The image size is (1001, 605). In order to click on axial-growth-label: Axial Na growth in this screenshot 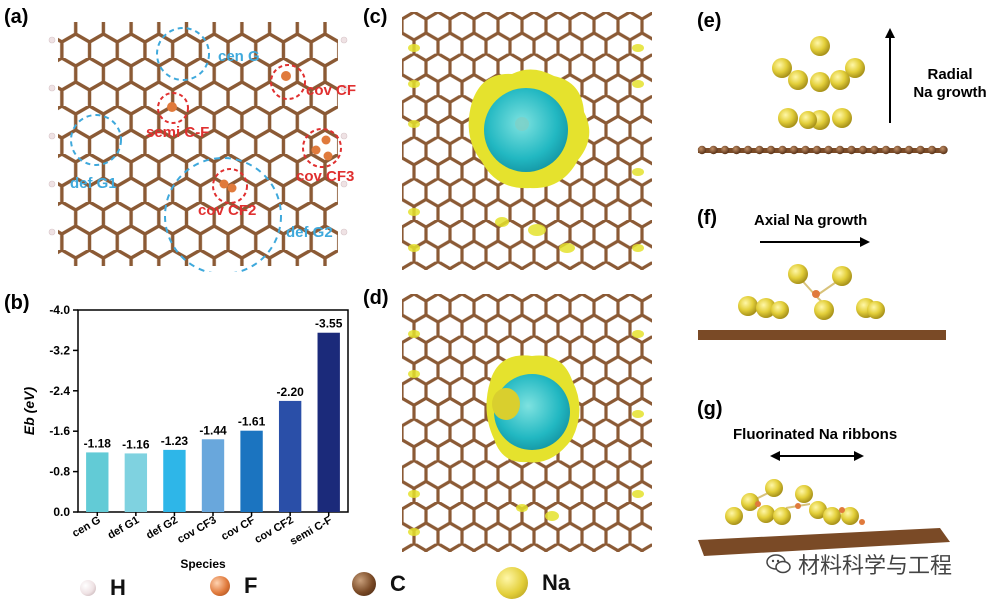, I will do `click(811, 220)`.